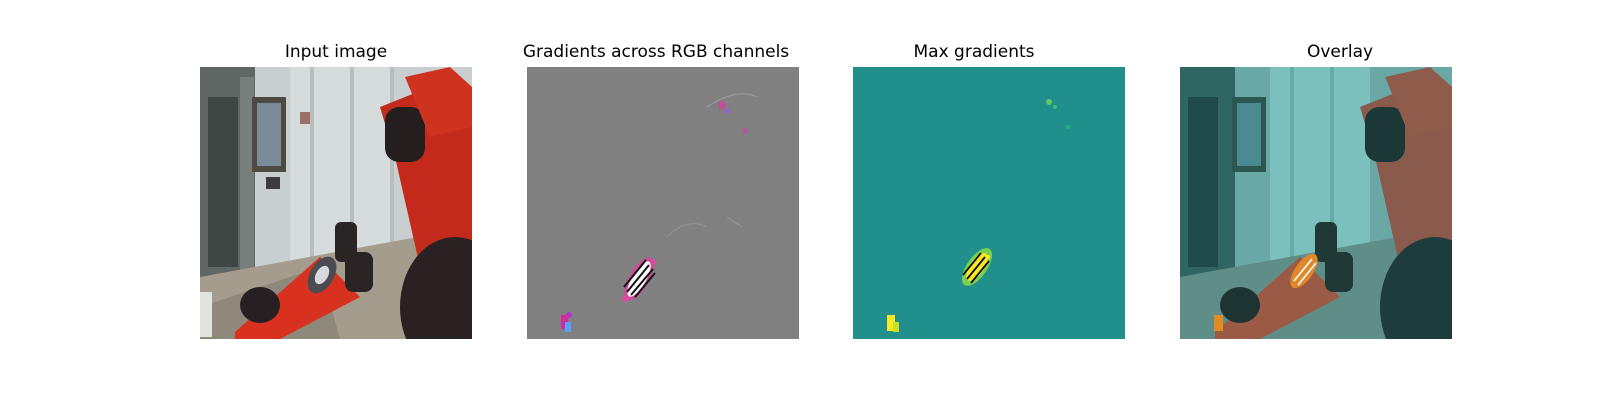  I want to click on panel-title-gradients-rgb: Gradients across RGB channels, so click(656, 52).